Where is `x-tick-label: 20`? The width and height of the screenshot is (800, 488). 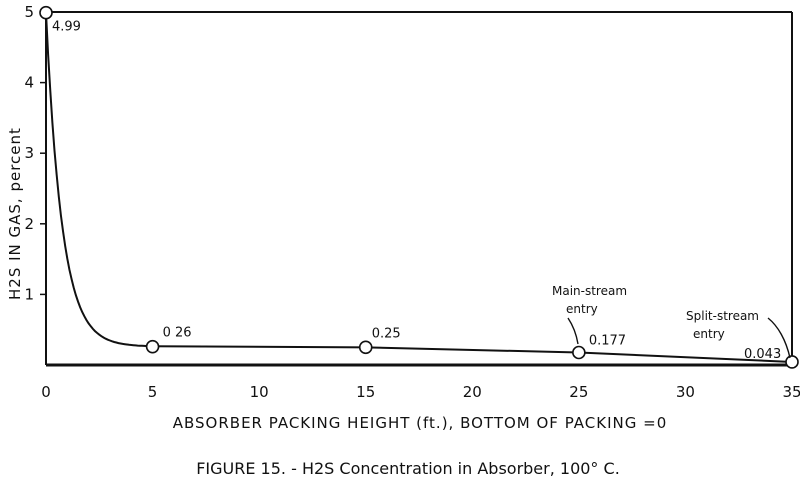
x-tick-label: 20 is located at coordinates (472, 392).